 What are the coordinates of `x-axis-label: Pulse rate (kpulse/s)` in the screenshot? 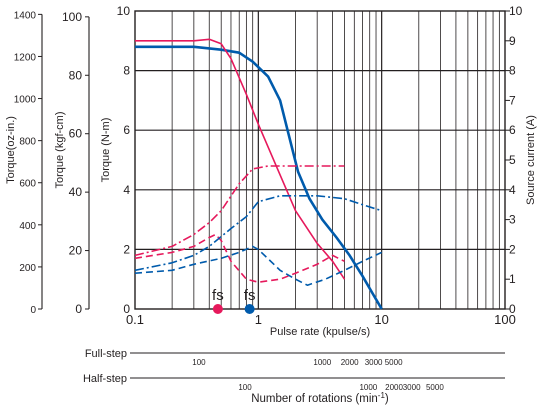 It's located at (320, 332).